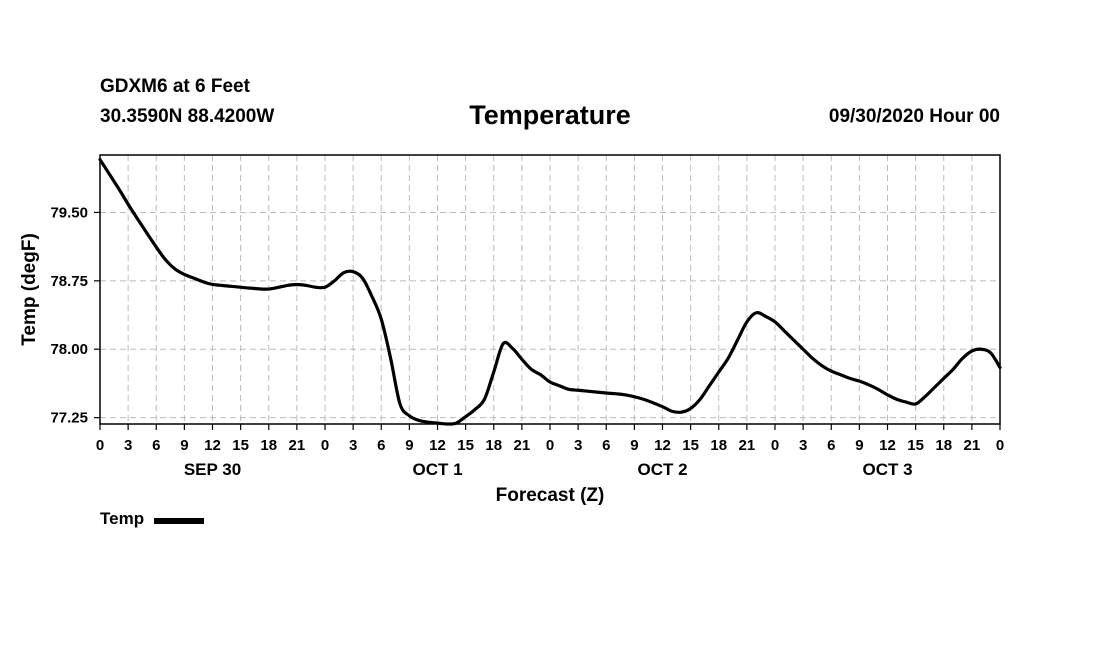 This screenshot has width=1100, height=650. What do you see at coordinates (69, 418) in the screenshot?
I see `y-tick-label: 77.25` at bounding box center [69, 418].